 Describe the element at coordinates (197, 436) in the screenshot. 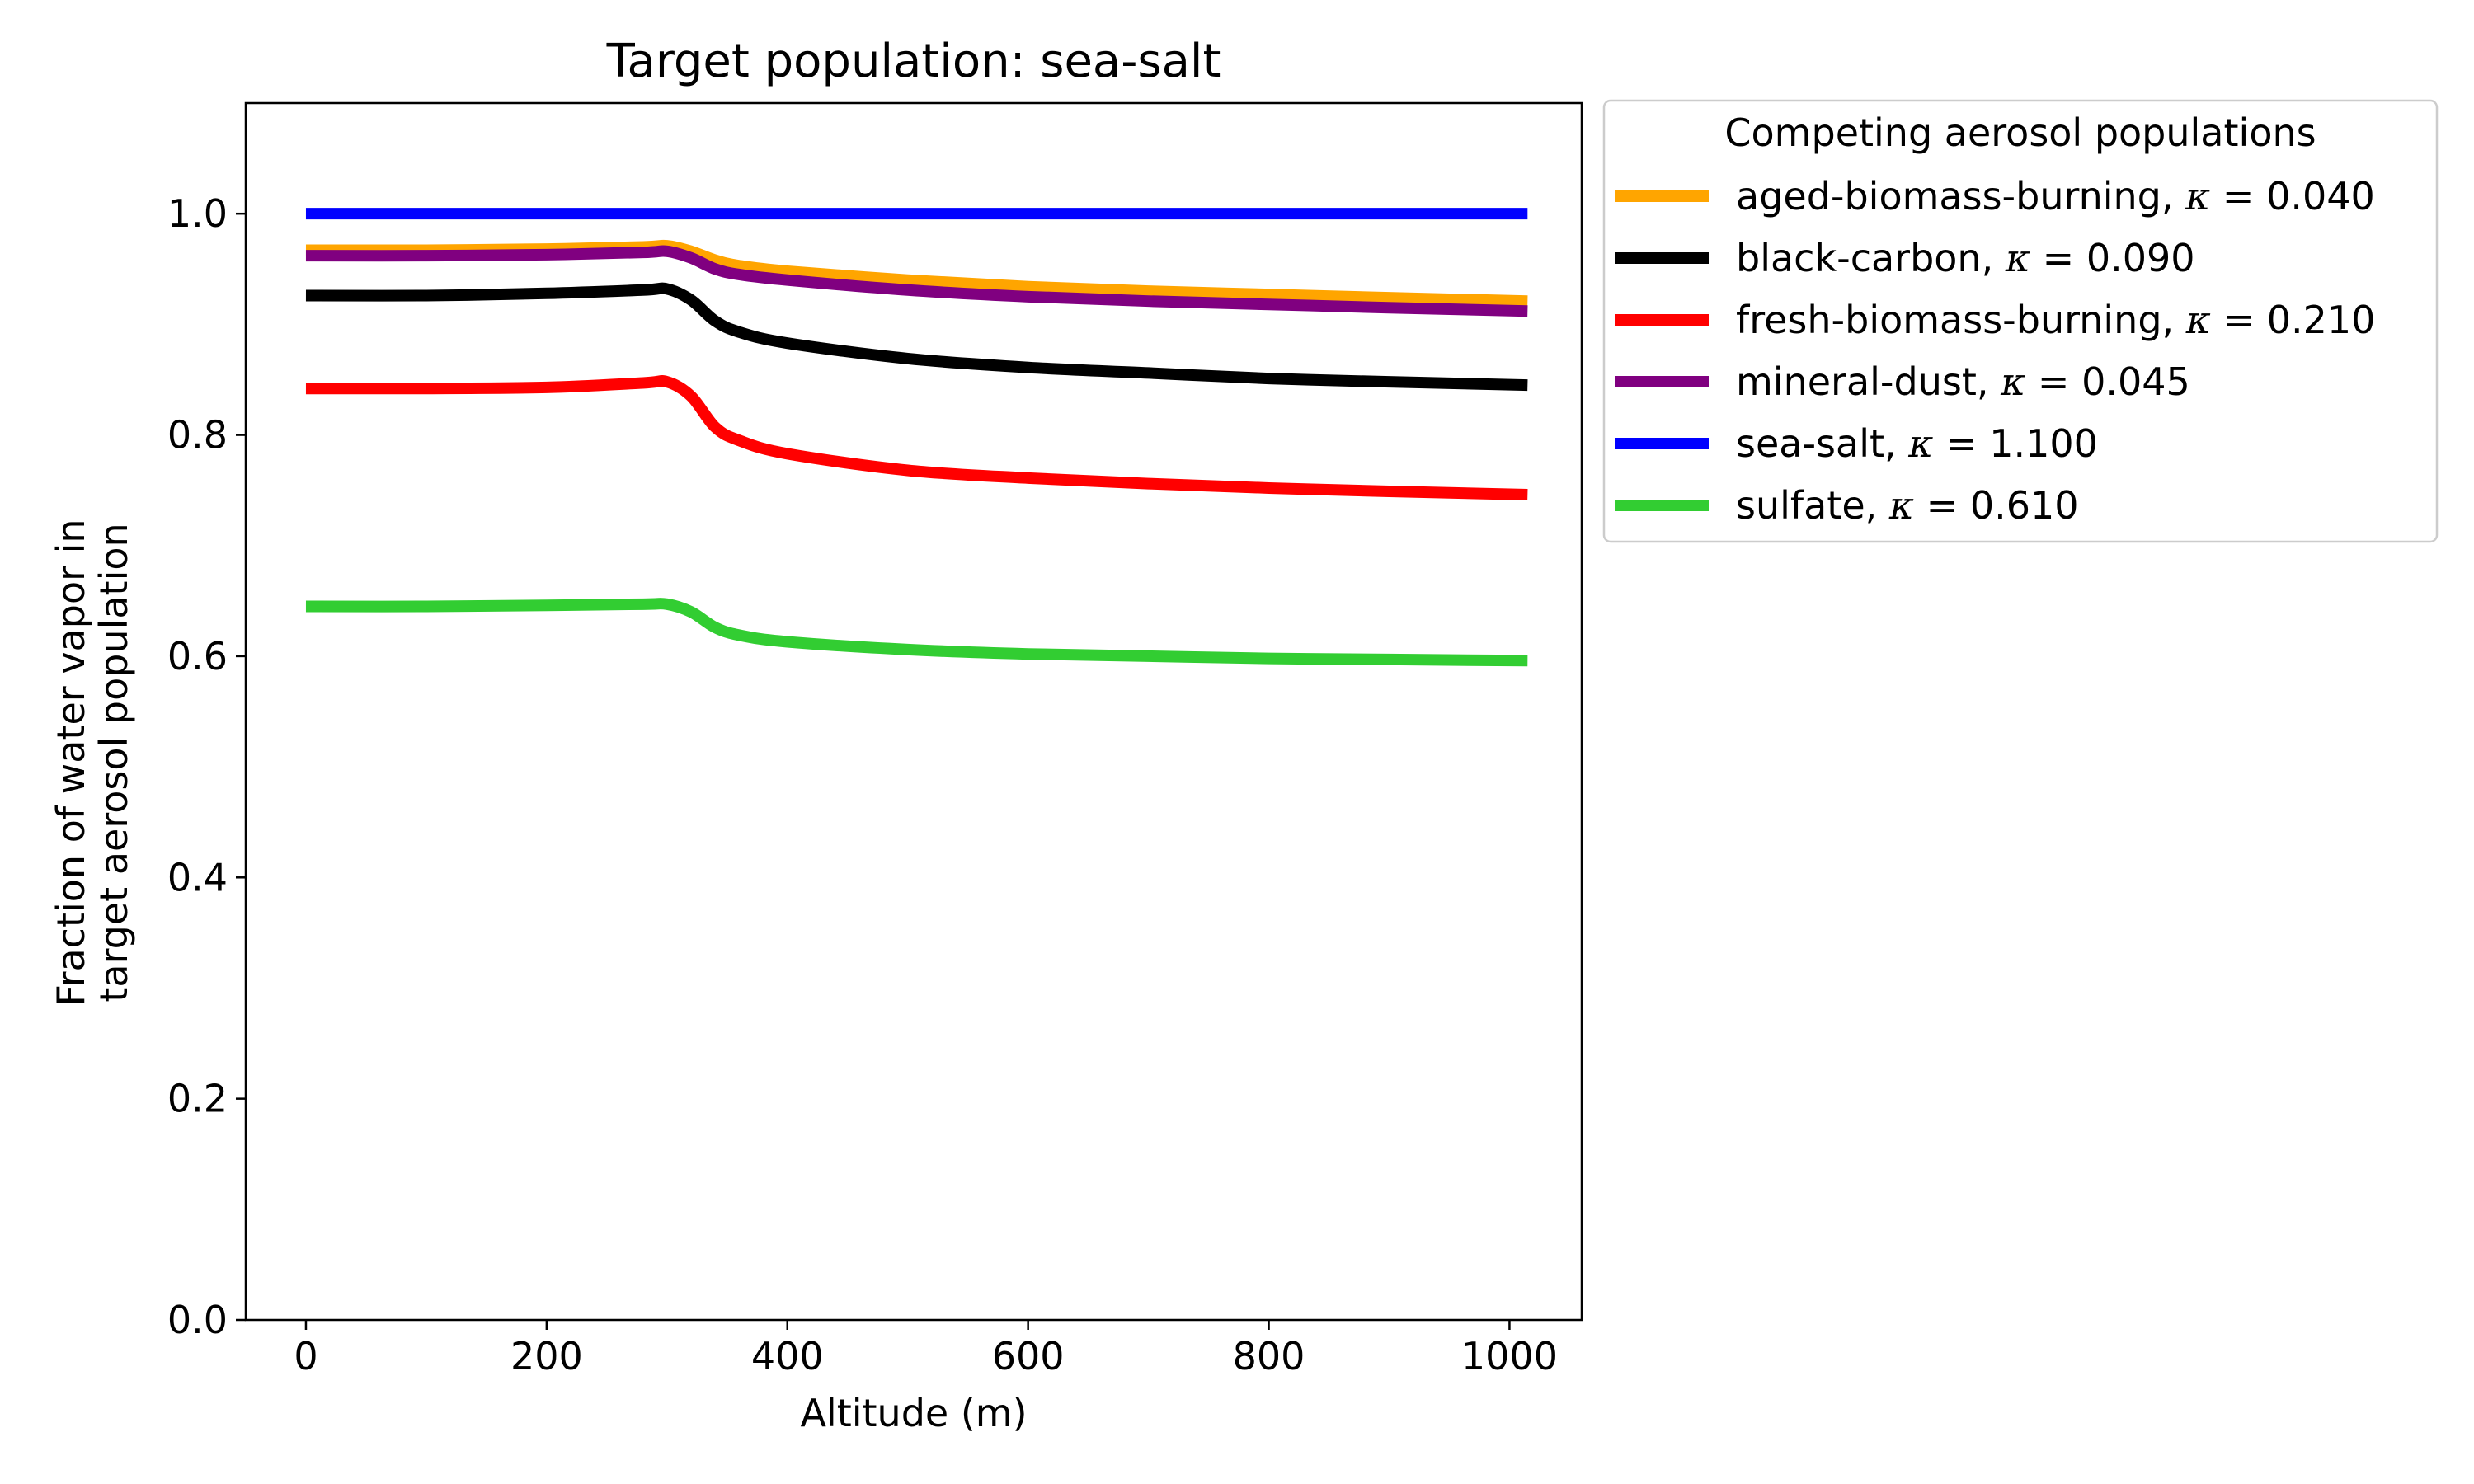

I see `y-tick-label: 0.8` at that location.